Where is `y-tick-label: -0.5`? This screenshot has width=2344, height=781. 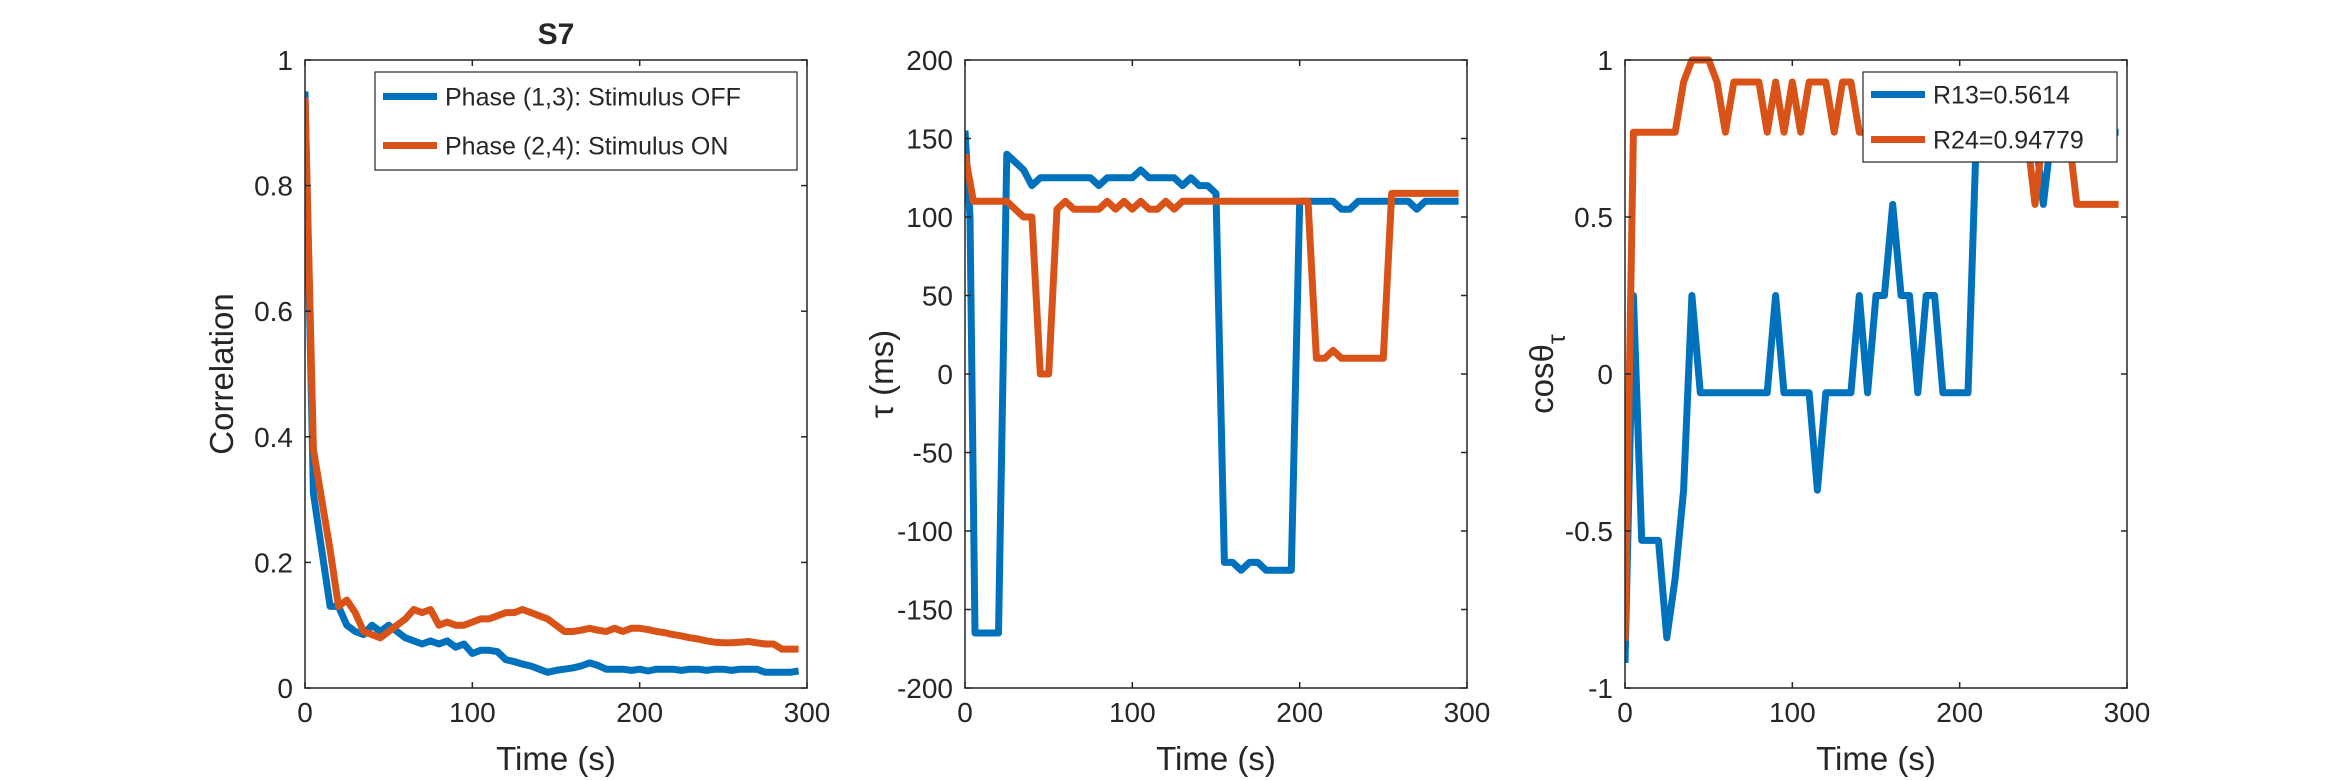 y-tick-label: -0.5 is located at coordinates (1589, 531).